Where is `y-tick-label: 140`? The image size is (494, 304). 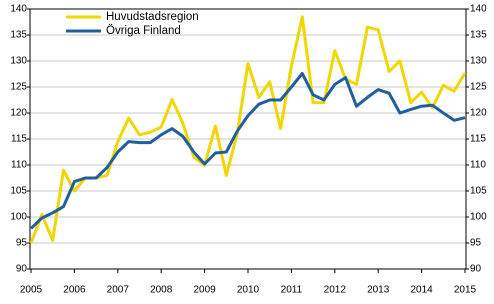
y-tick-label: 140 is located at coordinates (18, 9).